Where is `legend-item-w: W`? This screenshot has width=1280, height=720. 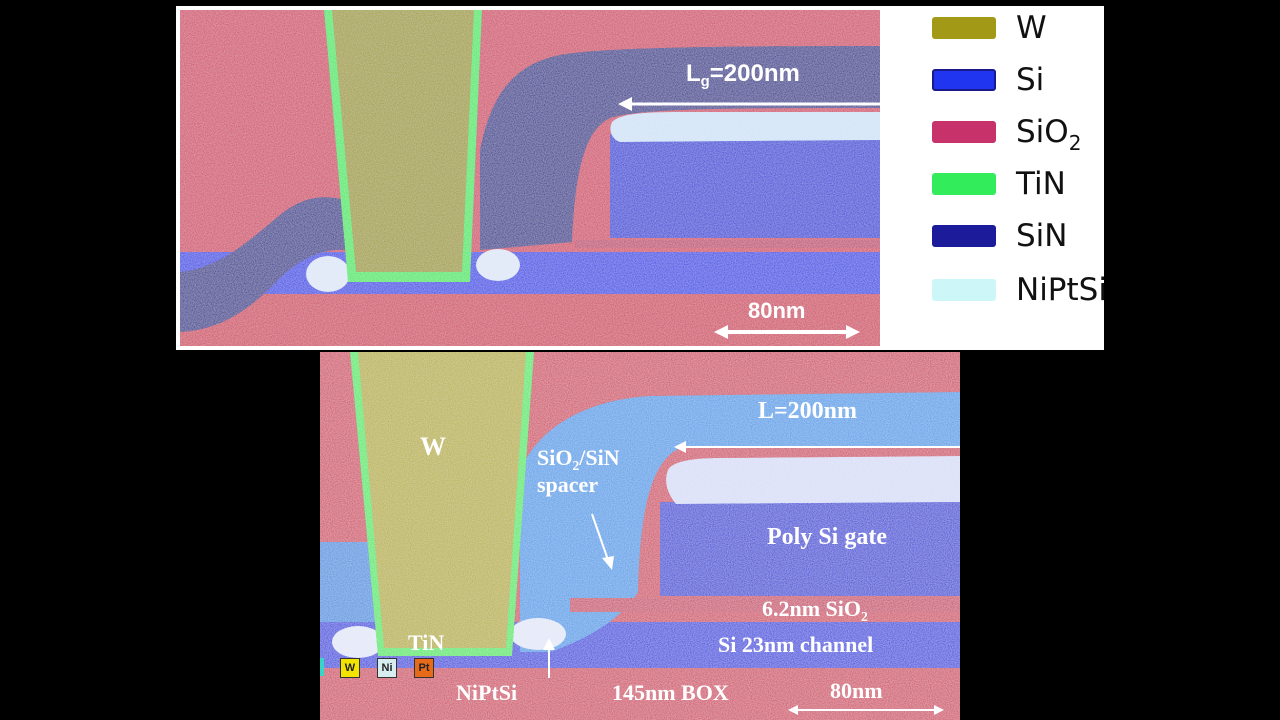
legend-item-w: W is located at coordinates (989, 28).